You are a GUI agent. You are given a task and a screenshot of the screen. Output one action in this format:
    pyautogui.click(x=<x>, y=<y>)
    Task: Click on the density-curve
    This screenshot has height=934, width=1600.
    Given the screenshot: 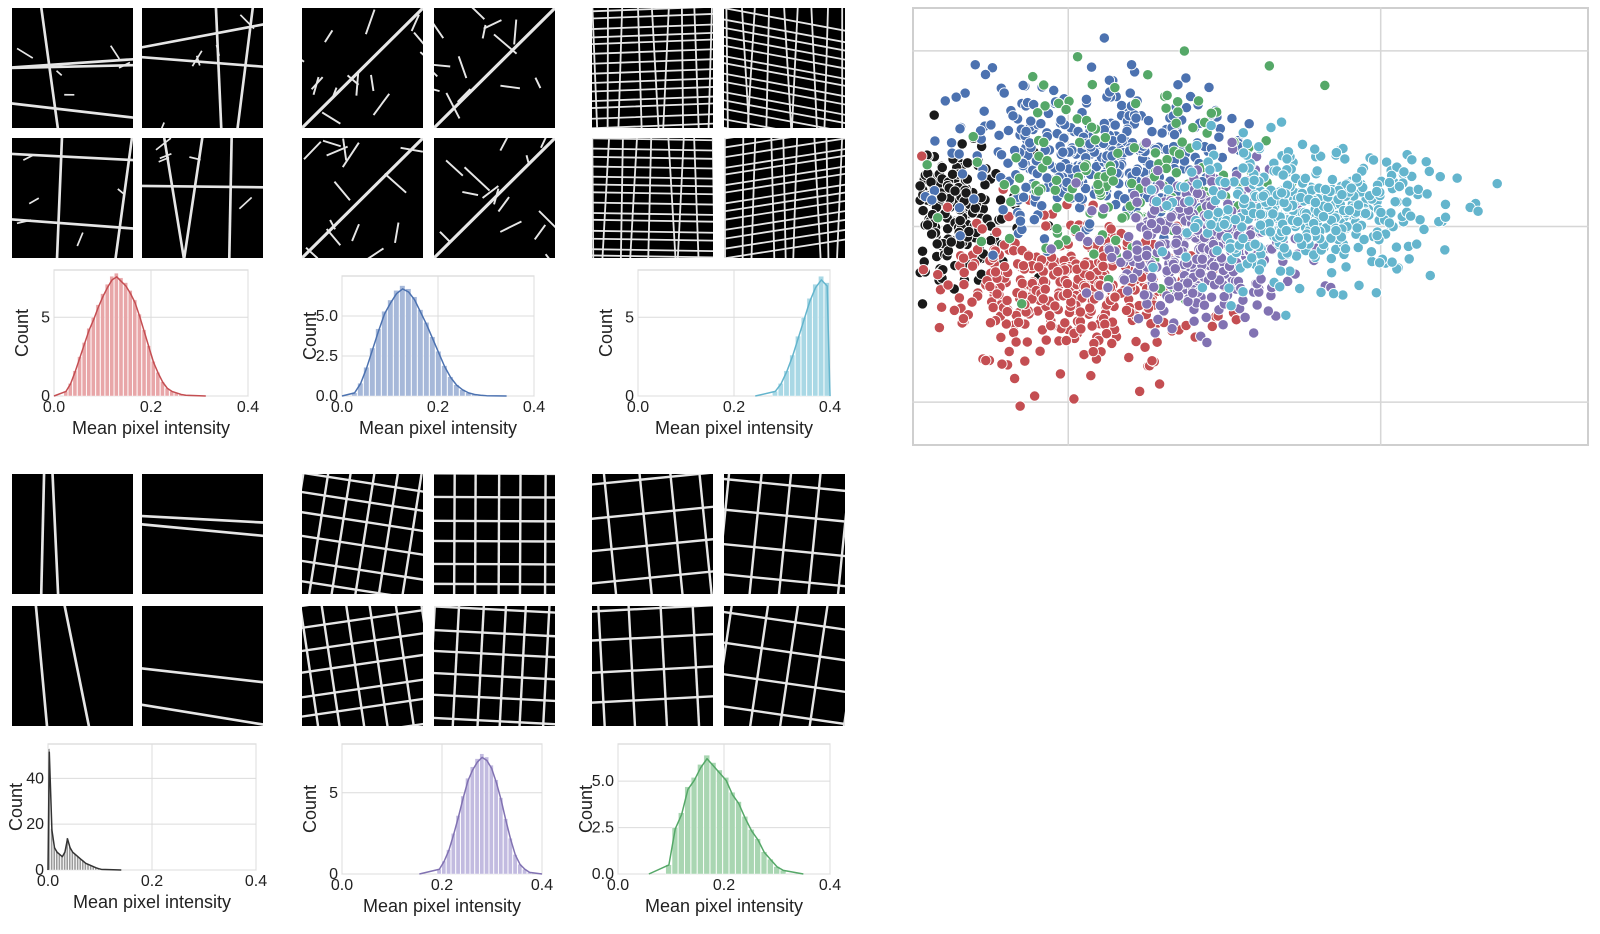 What is the action you would take?
    pyautogui.click(x=793, y=338)
    